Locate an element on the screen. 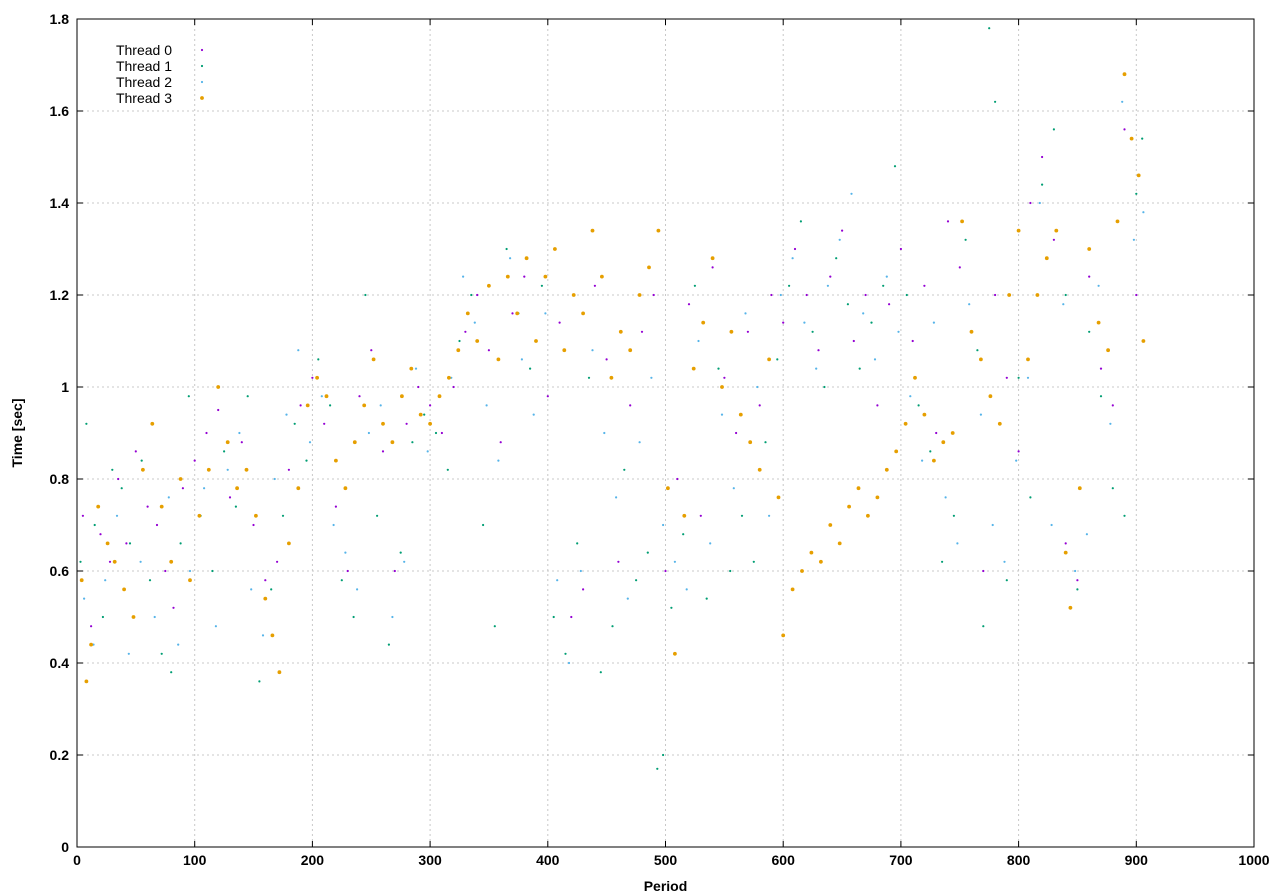 This screenshot has width=1280, height=896. x-tick-label: 600 is located at coordinates (784, 860).